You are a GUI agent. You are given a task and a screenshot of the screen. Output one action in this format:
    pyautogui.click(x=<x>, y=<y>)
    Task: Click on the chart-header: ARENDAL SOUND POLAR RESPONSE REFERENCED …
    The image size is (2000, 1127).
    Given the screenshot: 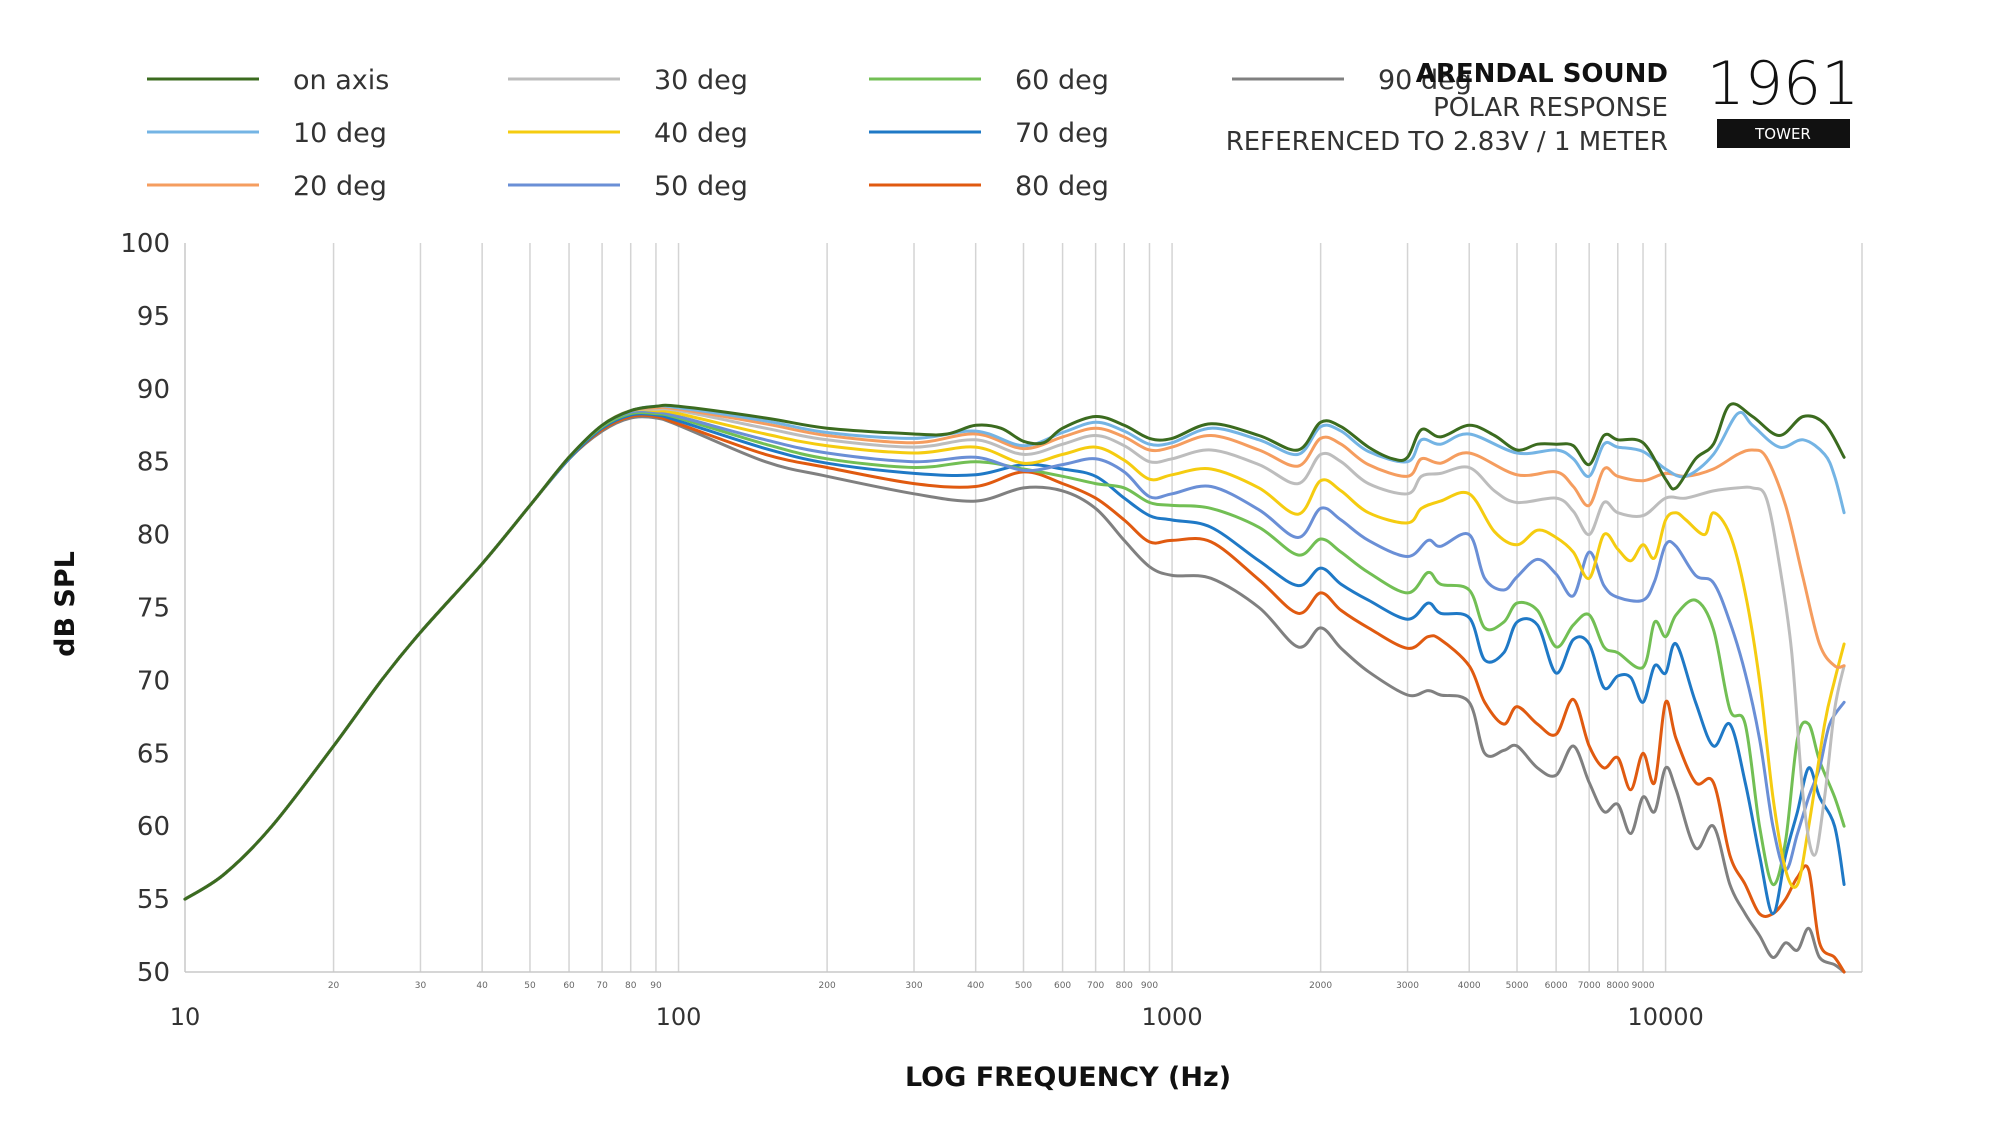 What is the action you would take?
    pyautogui.click(x=1447, y=108)
    